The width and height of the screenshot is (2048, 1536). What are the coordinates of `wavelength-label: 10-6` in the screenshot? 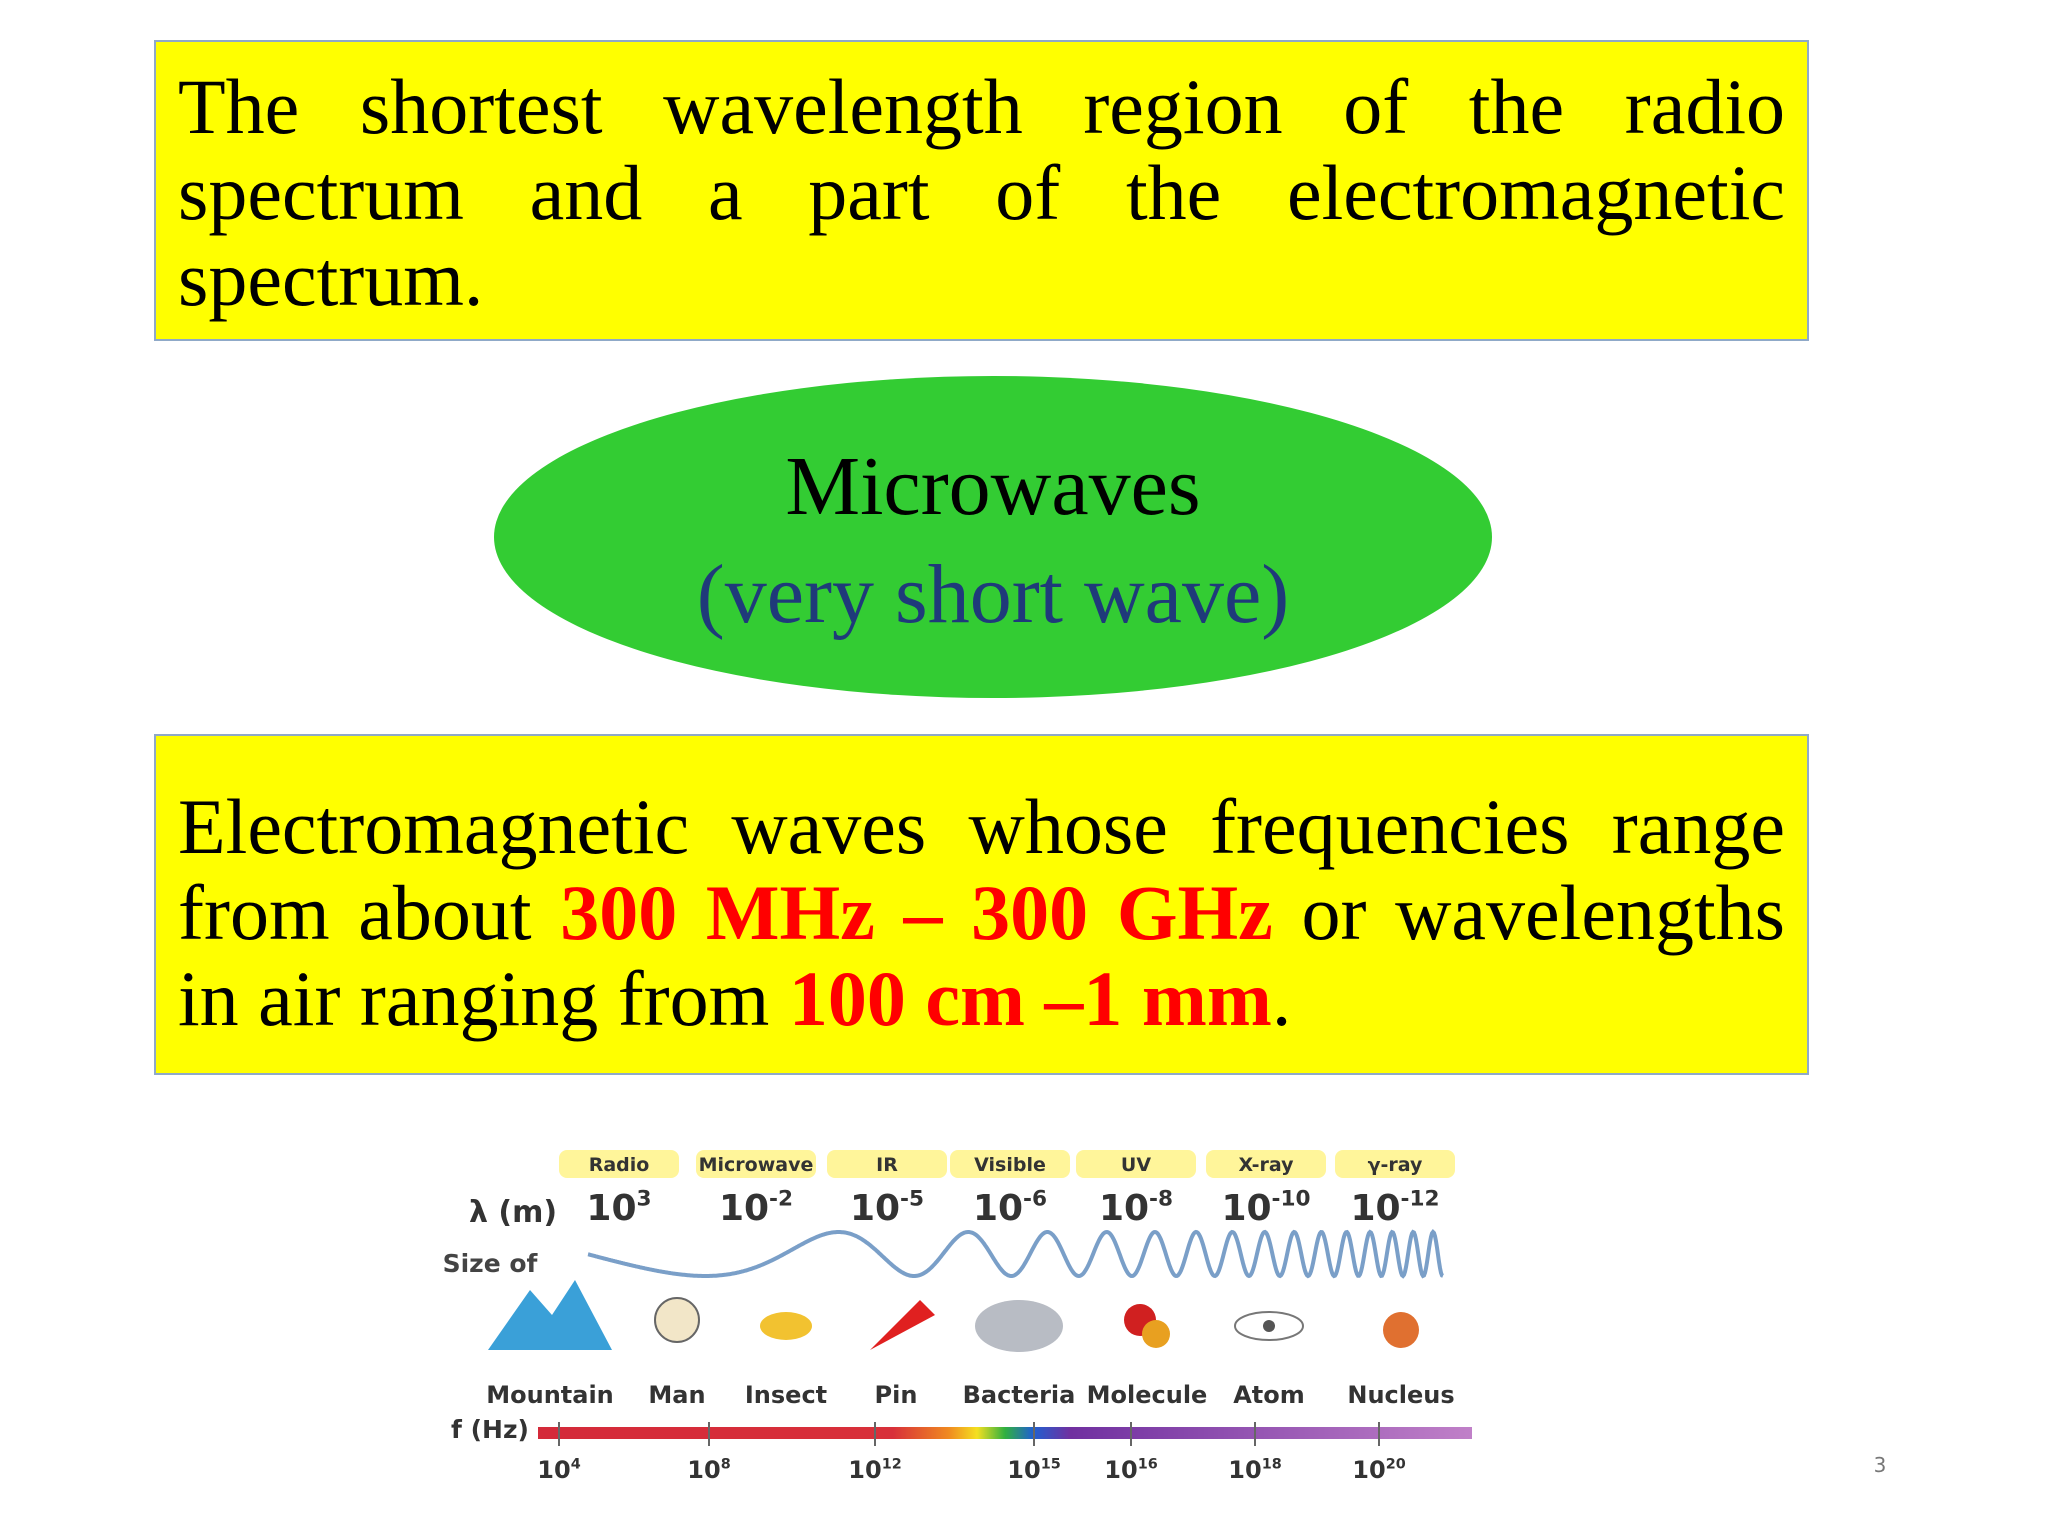 It's located at (1010, 1208).